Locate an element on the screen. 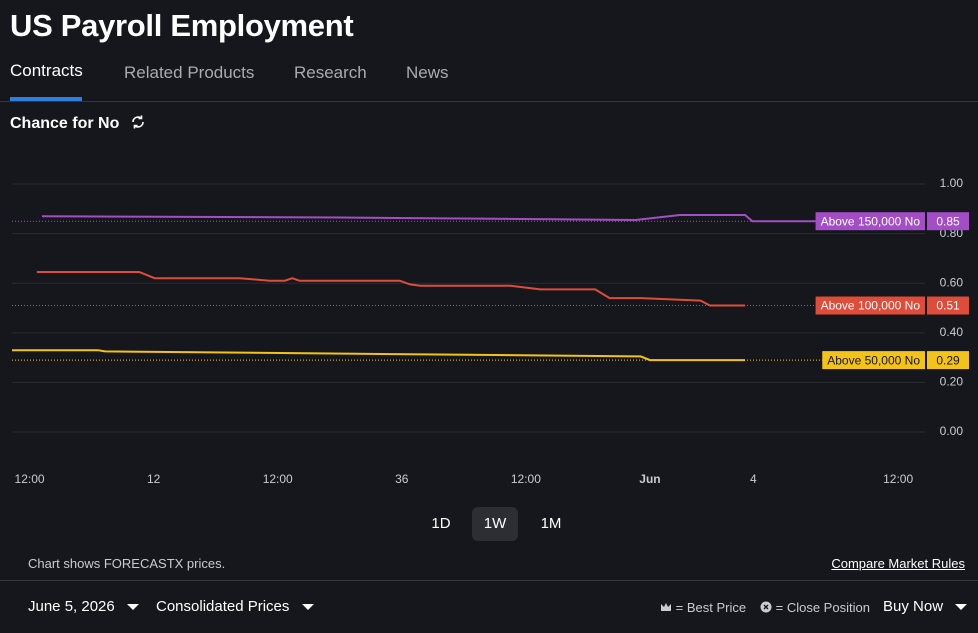  buy-select: Buy Now is located at coordinates (925, 606).